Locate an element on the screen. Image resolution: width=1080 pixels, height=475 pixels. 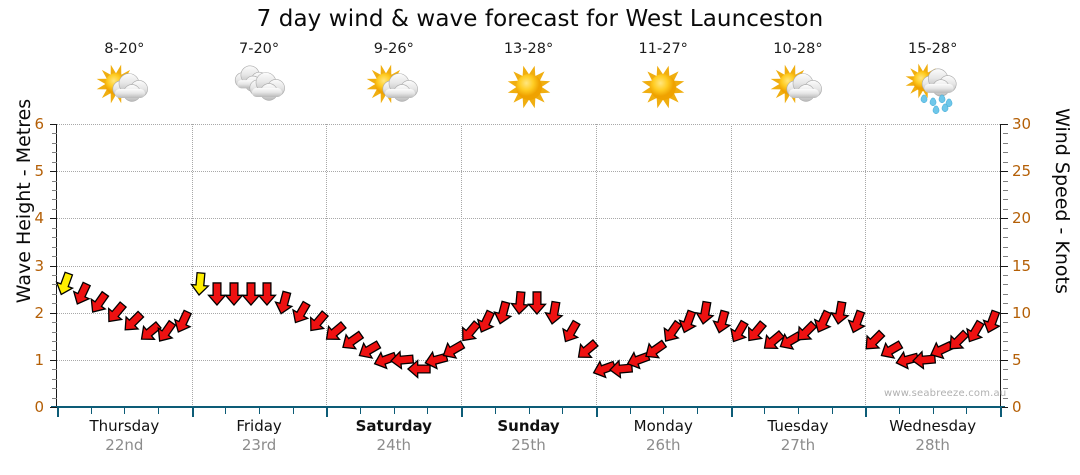
day-footer-sunday: Sunday 25th is located at coordinates (528, 443).